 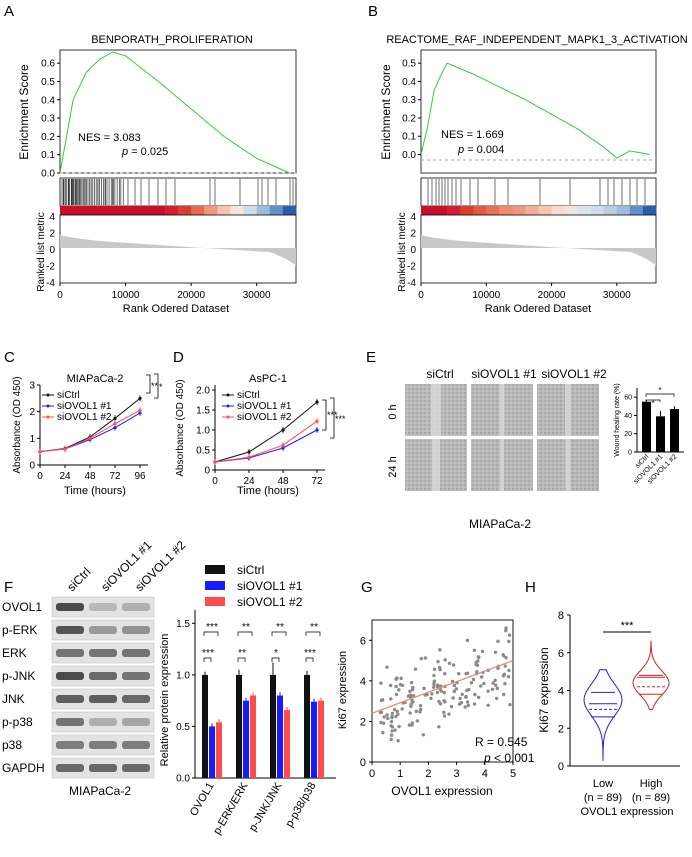 I want to click on p-label-b: p, so click(x=460, y=150).